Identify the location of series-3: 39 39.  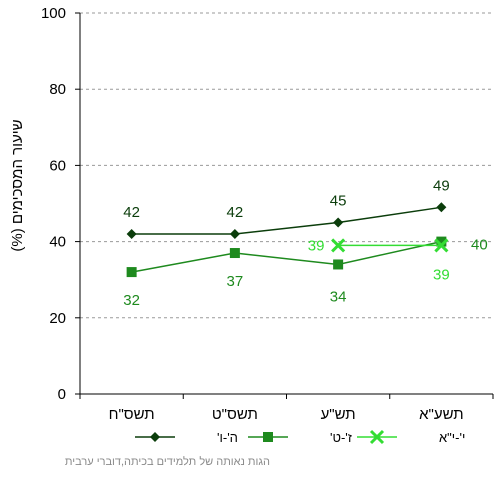
(379, 260).